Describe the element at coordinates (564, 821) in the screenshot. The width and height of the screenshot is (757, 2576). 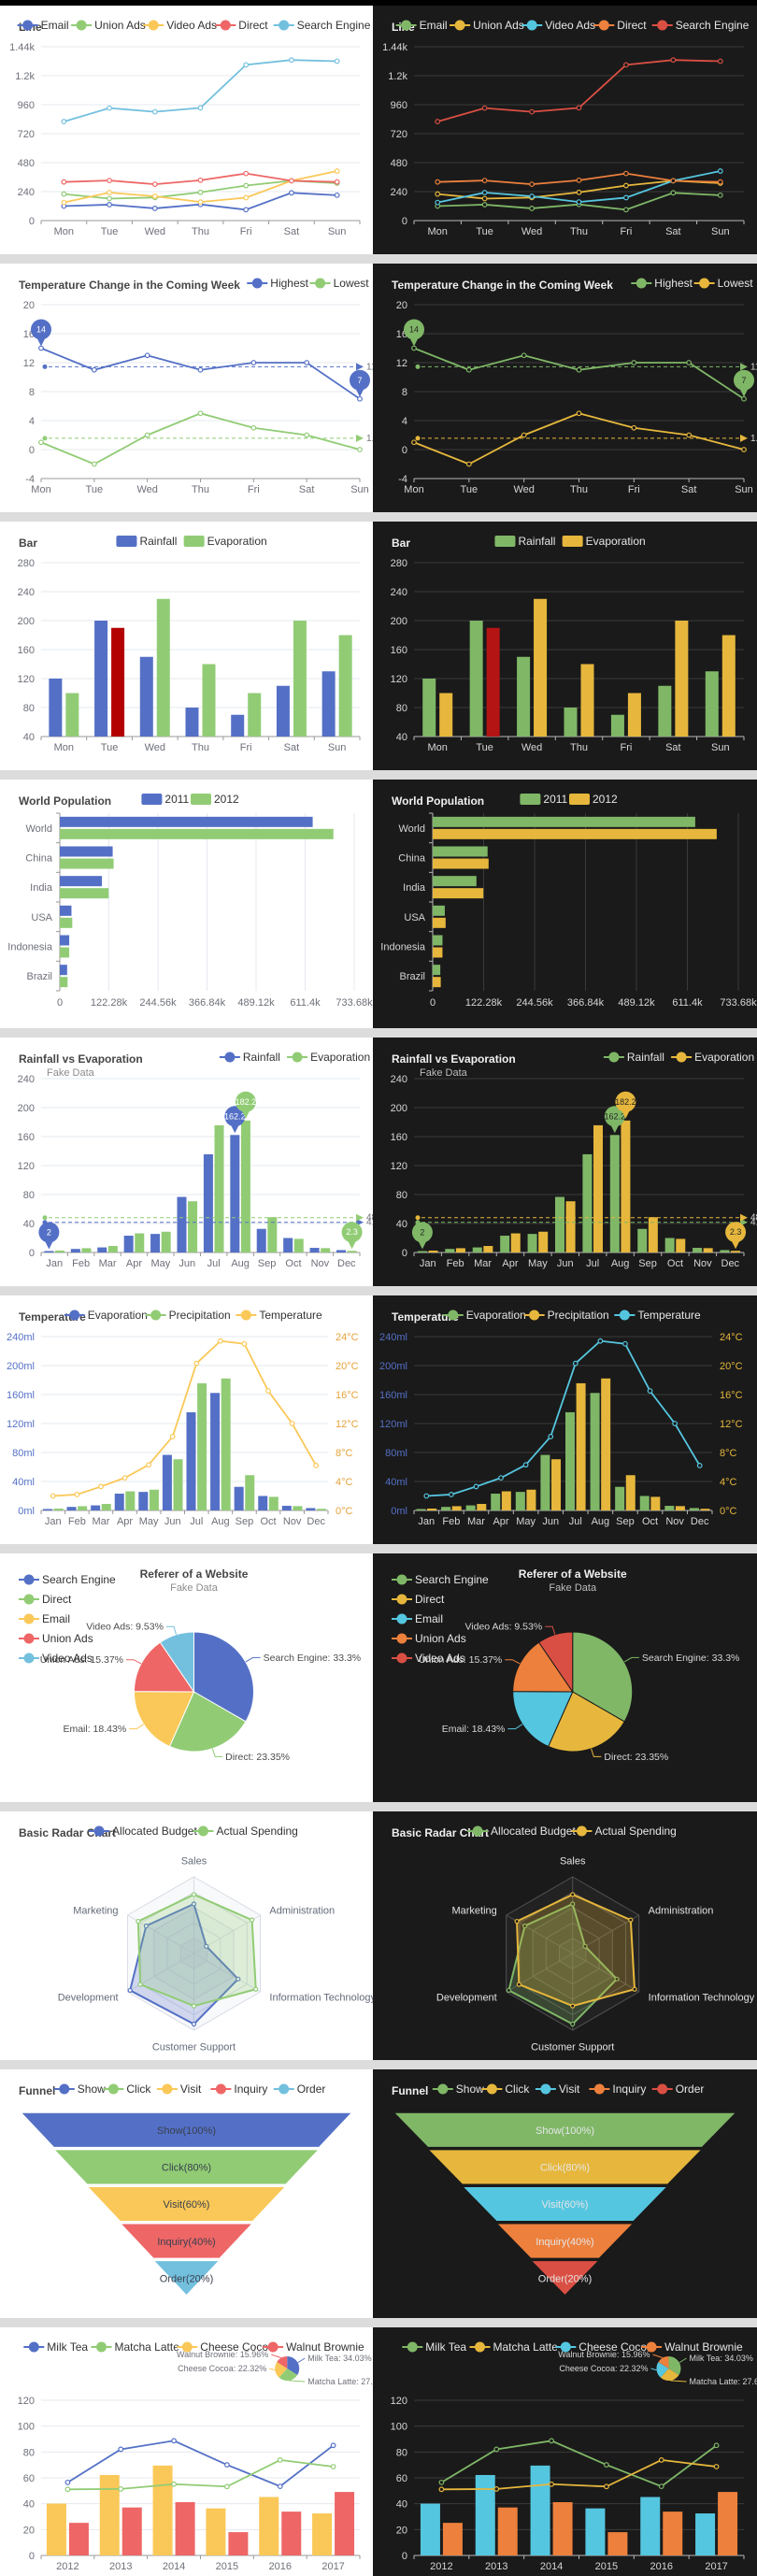
I see `bar-2011-world` at that location.